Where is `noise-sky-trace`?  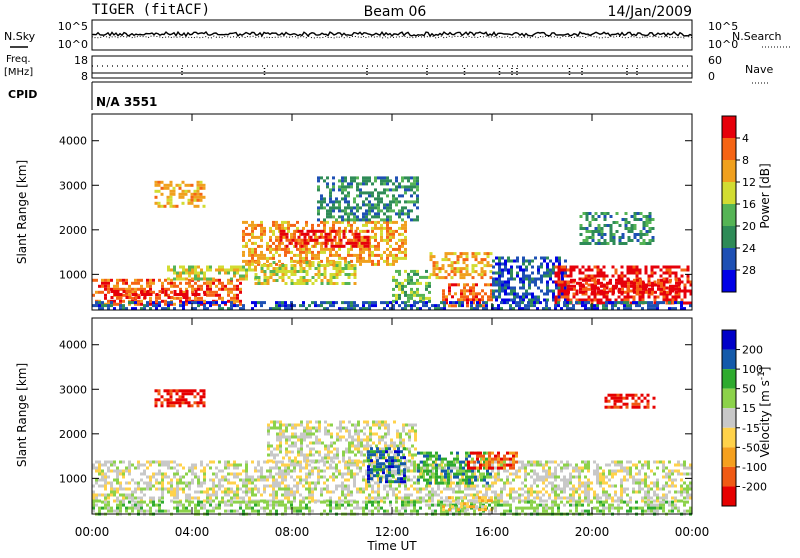 noise-sky-trace is located at coordinates (392, 34).